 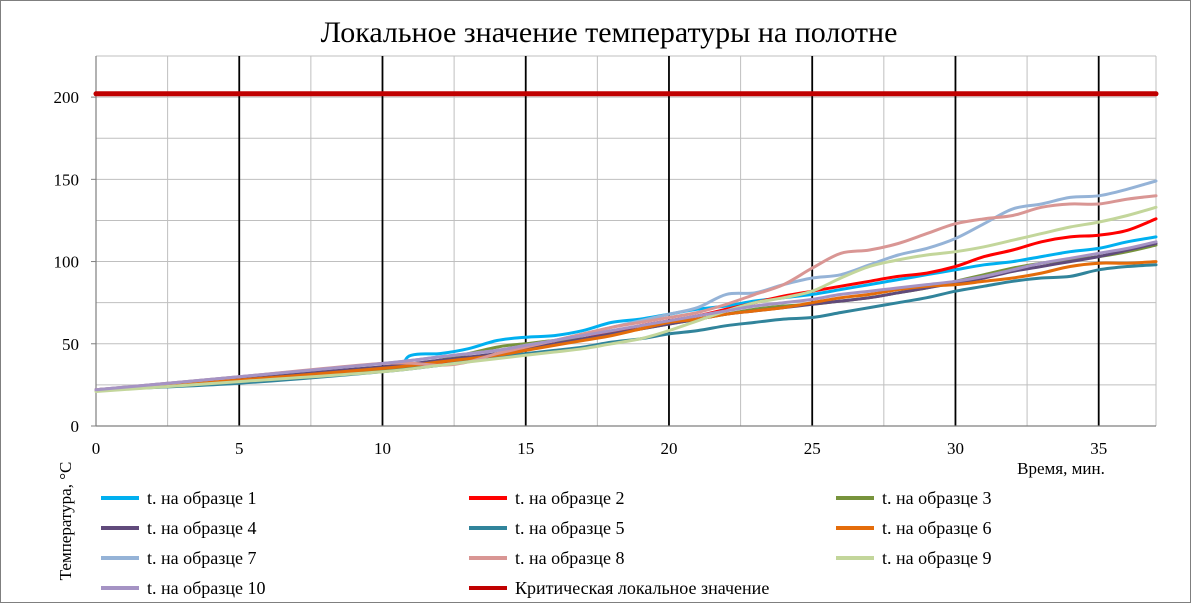 What do you see at coordinates (239, 448) in the screenshot?
I see `x-tick-label: 5` at bounding box center [239, 448].